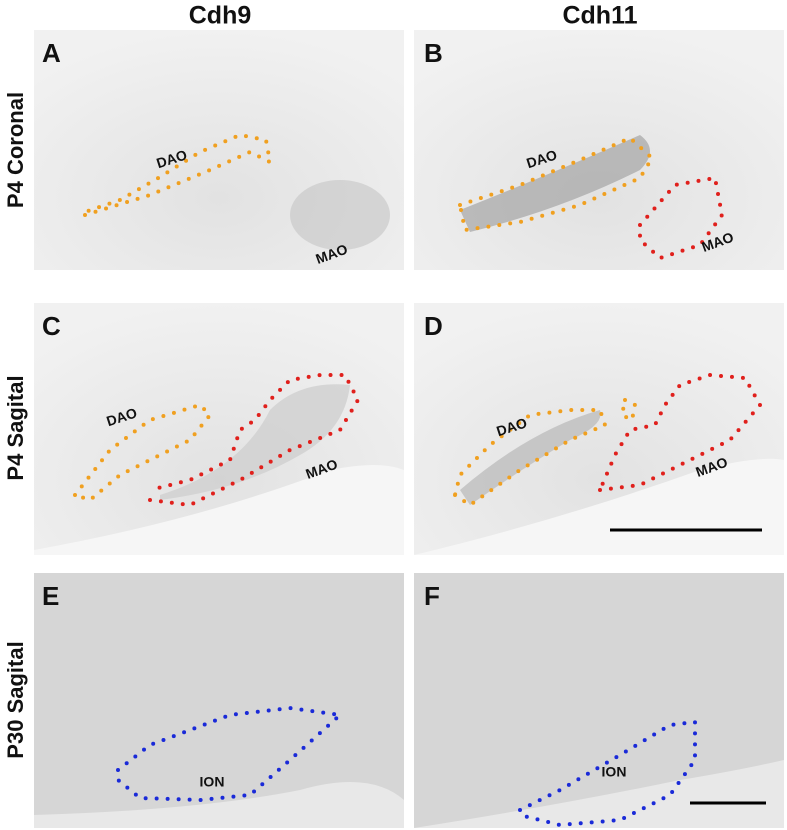 Image resolution: width=787 pixels, height=830 pixels. Describe the element at coordinates (15, 150) in the screenshot. I see `row-label: P4 Coronal` at that location.